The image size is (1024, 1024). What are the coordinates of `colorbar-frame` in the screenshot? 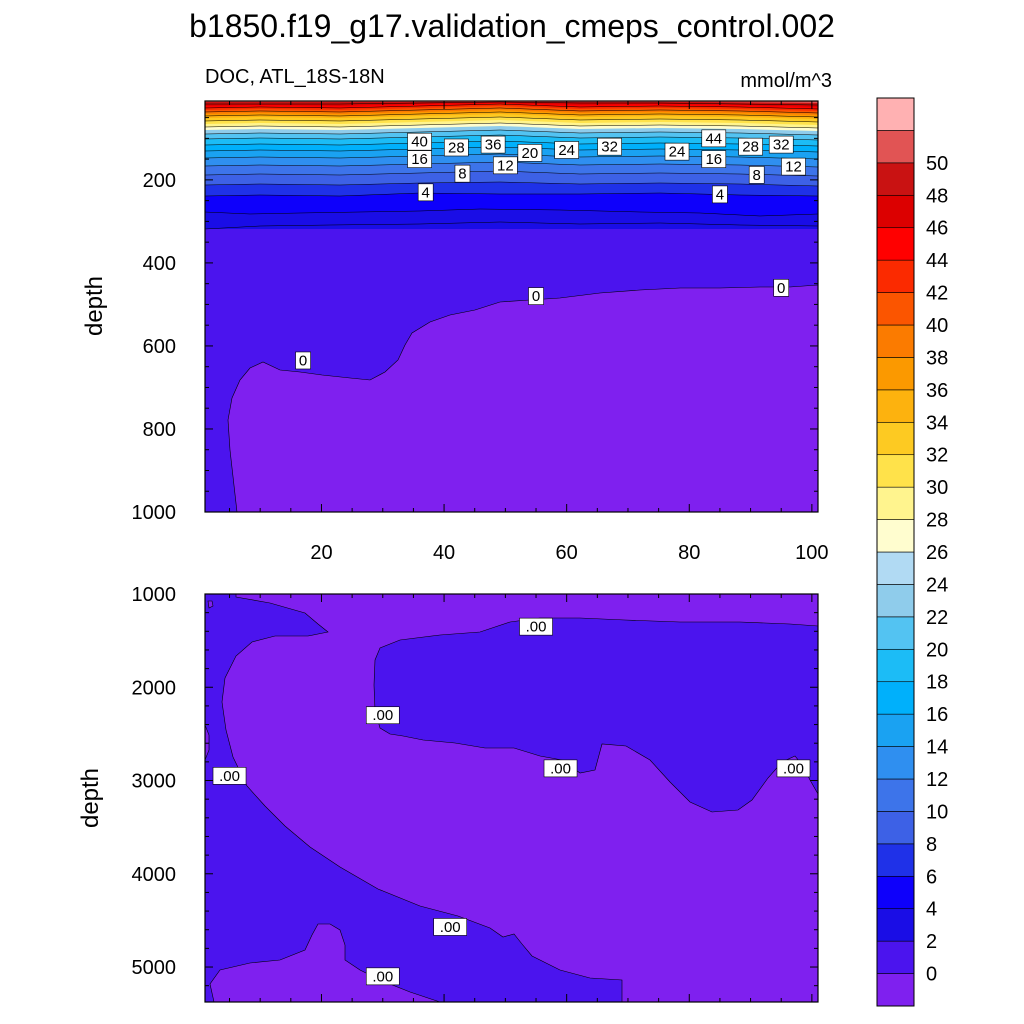 It's located at (895, 552).